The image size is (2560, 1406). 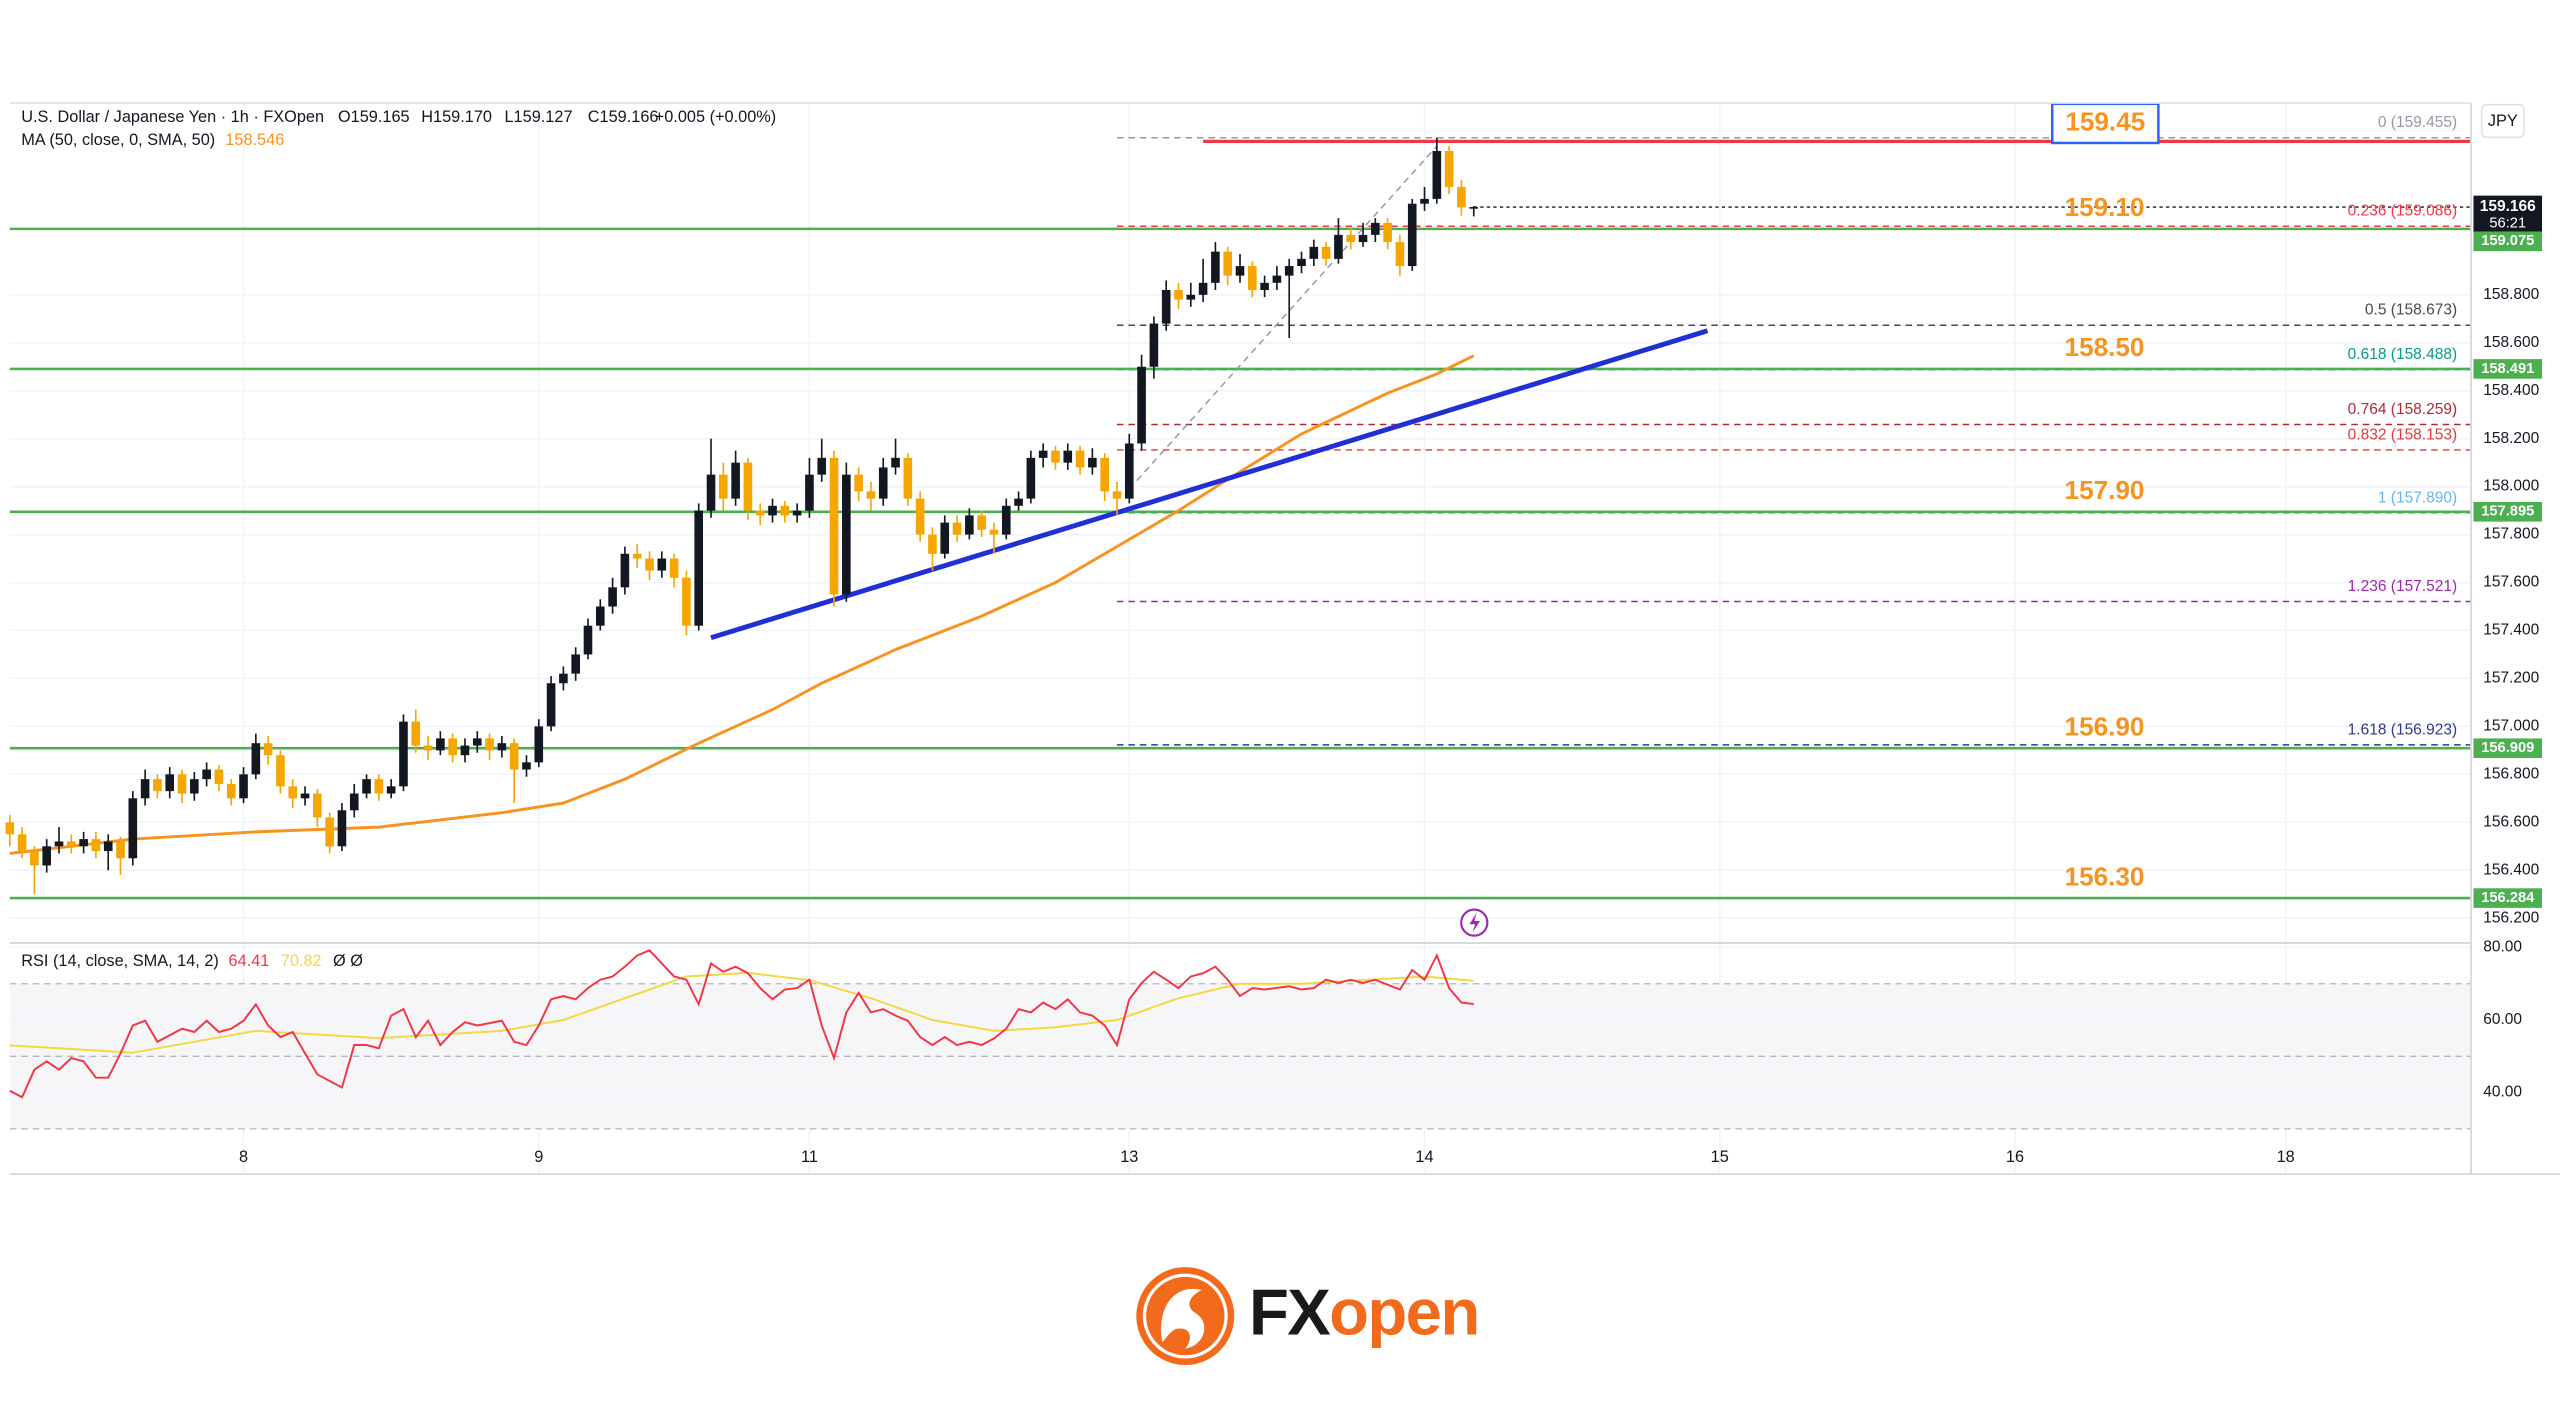 What do you see at coordinates (2402, 434) in the screenshot?
I see `fib-label: 0.832 (158.153)` at bounding box center [2402, 434].